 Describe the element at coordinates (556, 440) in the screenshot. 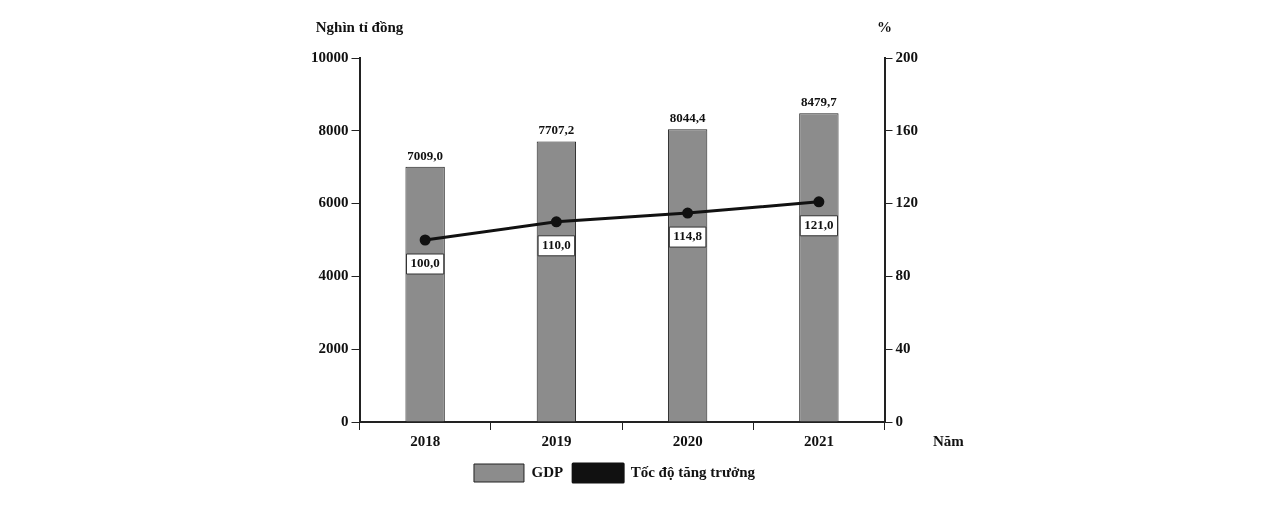

I see `x-tick-label: 2019` at that location.